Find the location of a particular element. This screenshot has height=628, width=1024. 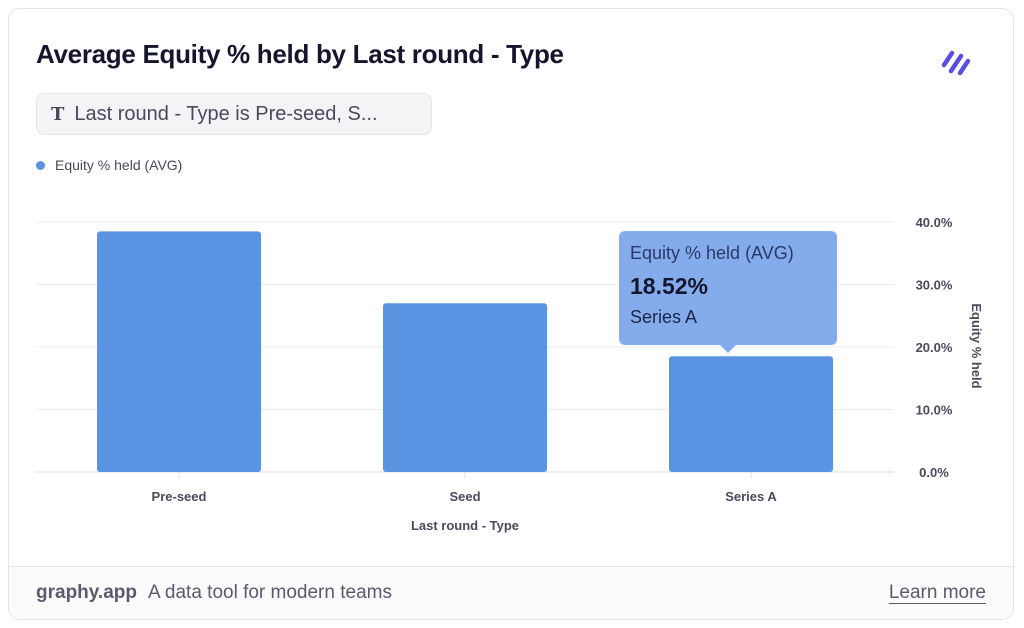

bar-series-a is located at coordinates (751, 414).